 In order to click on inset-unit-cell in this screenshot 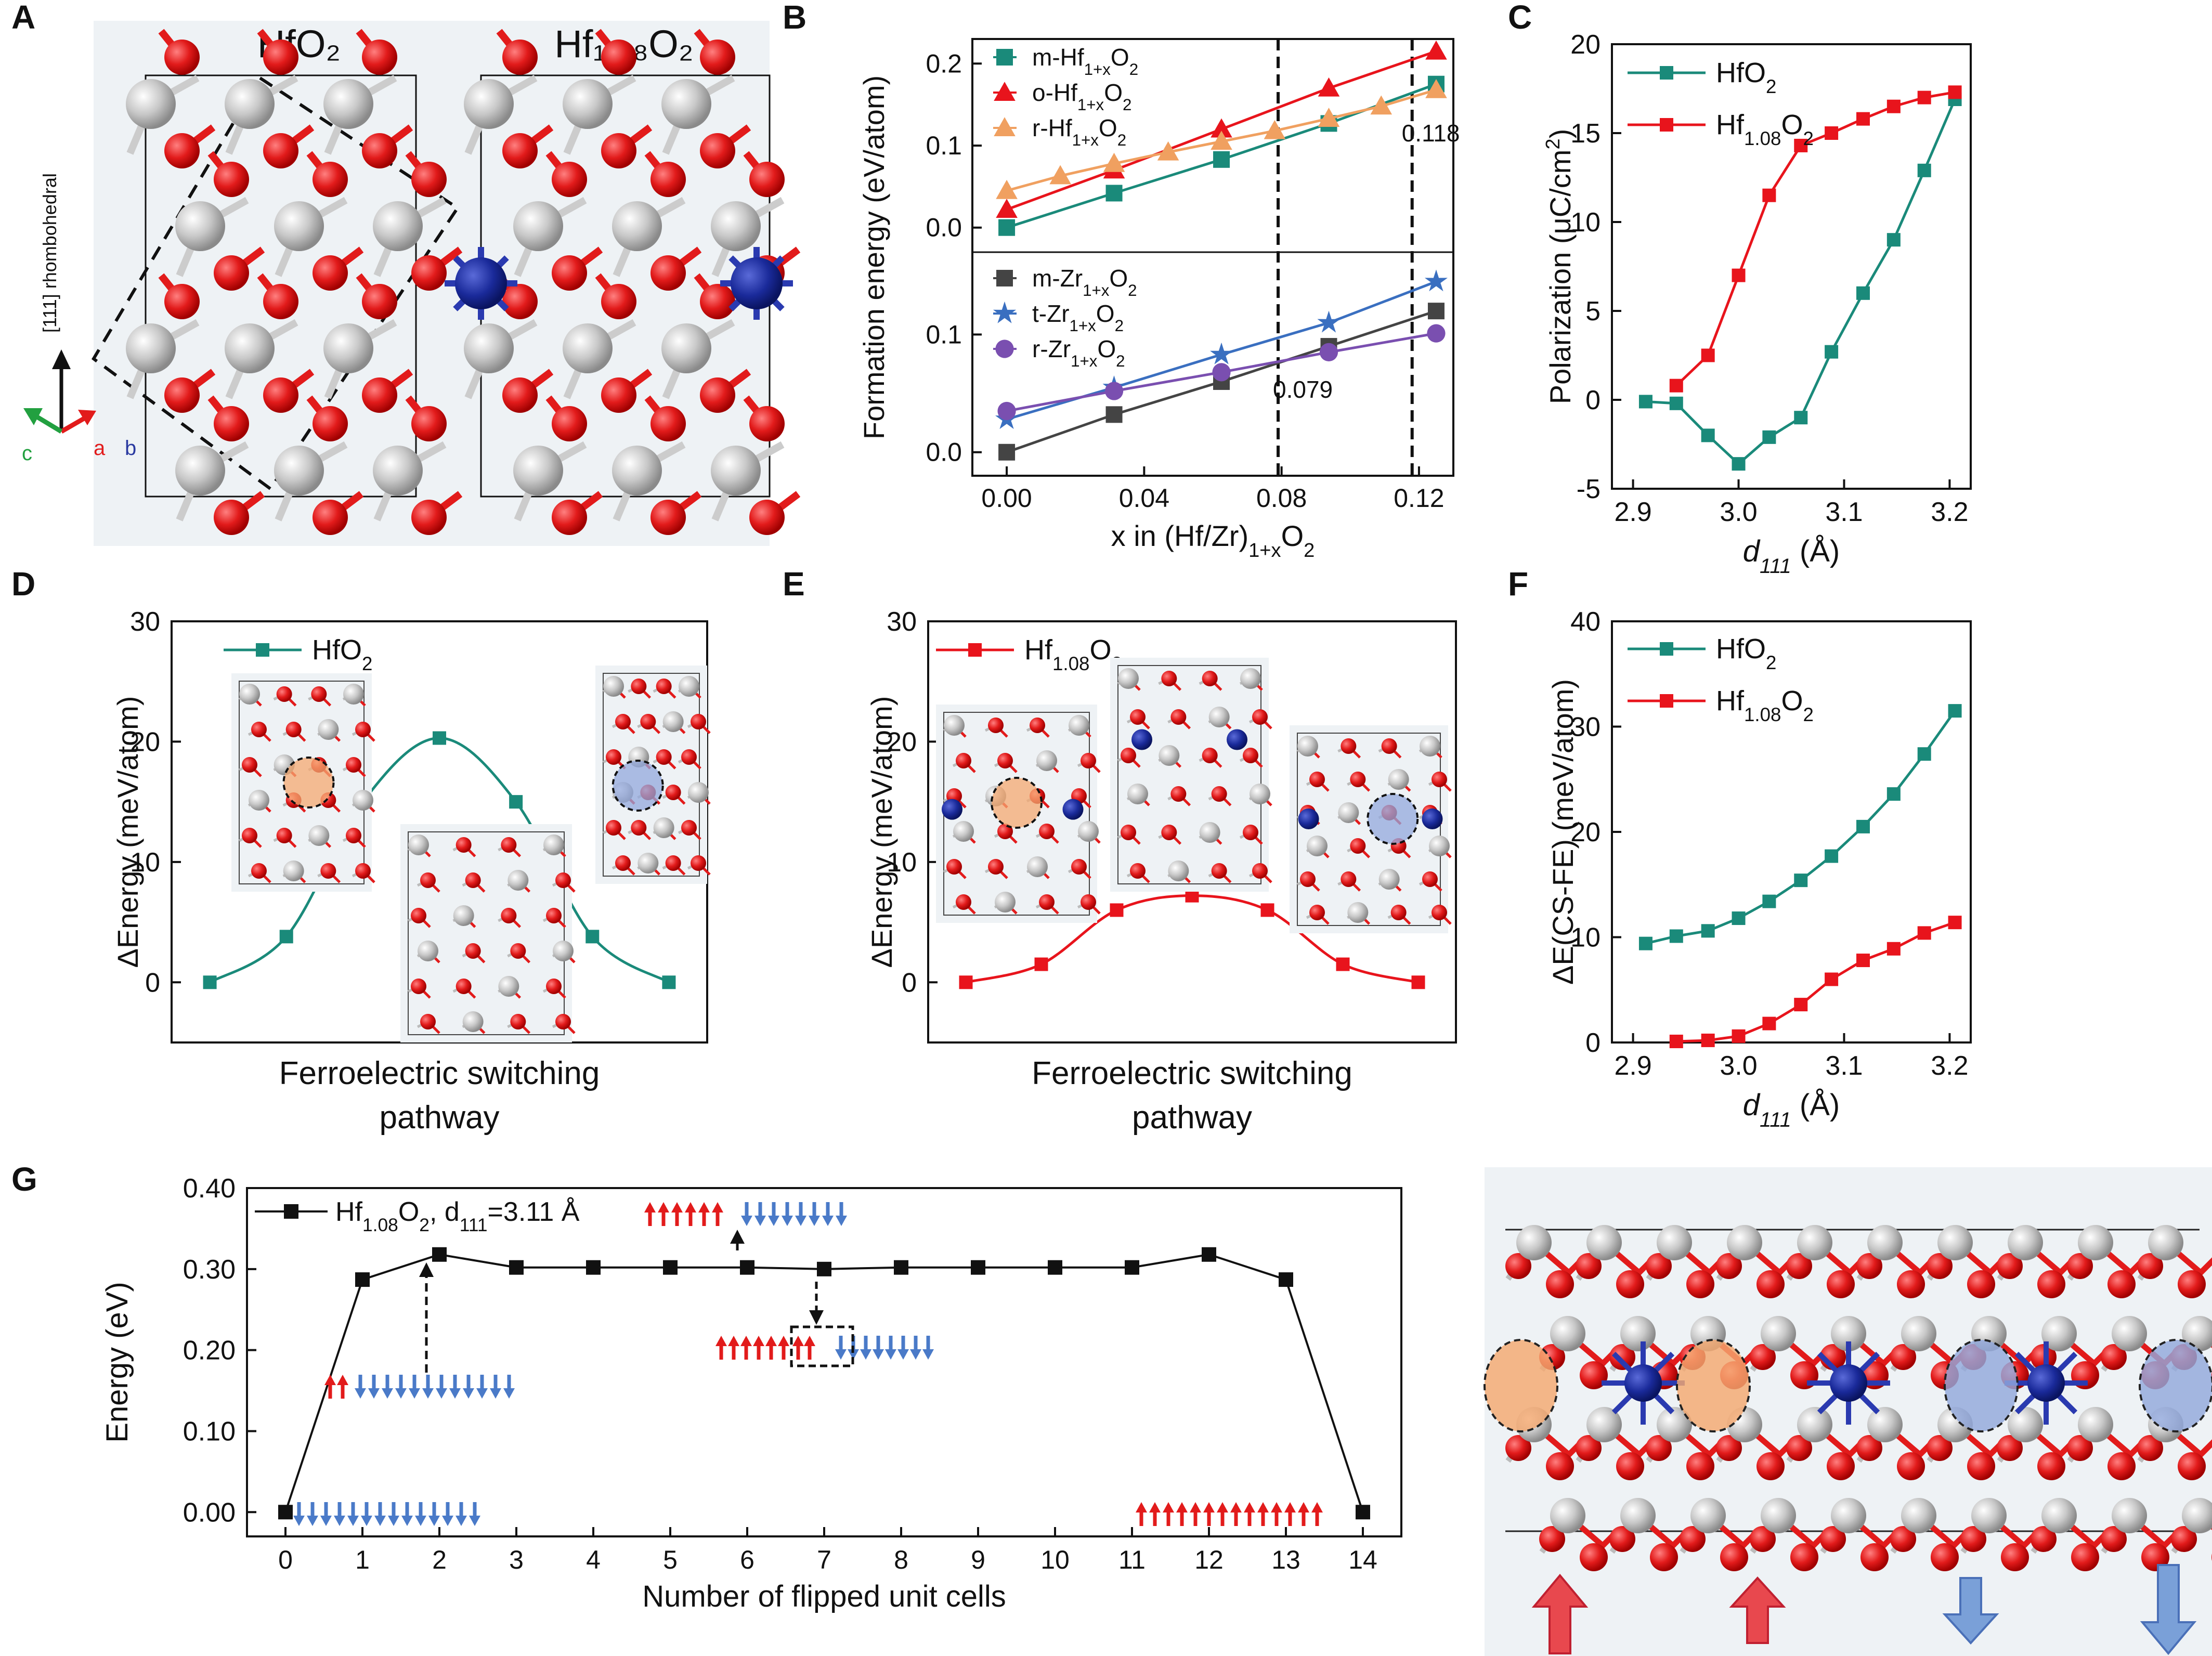, I will do `click(651, 775)`.